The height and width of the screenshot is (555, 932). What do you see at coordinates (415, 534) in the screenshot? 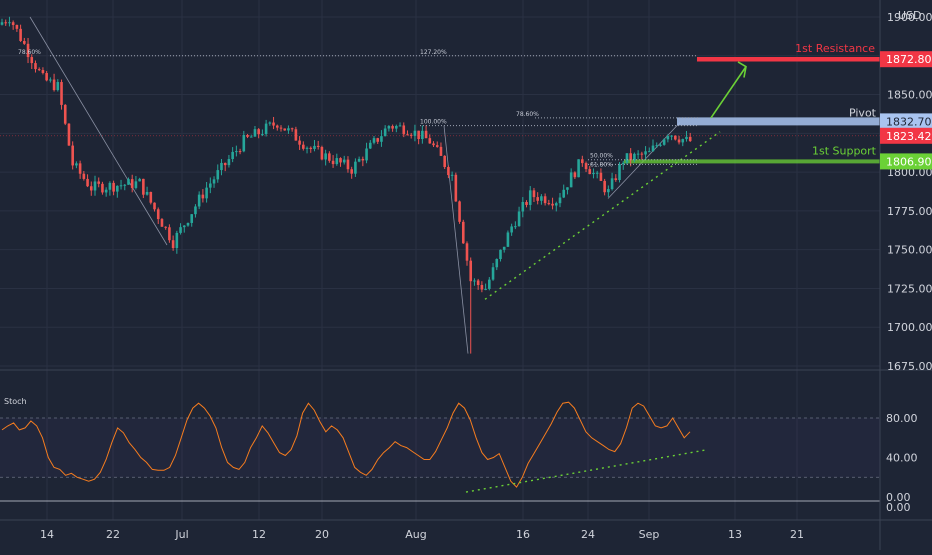
I see `date-tick-5: Aug` at bounding box center [415, 534].